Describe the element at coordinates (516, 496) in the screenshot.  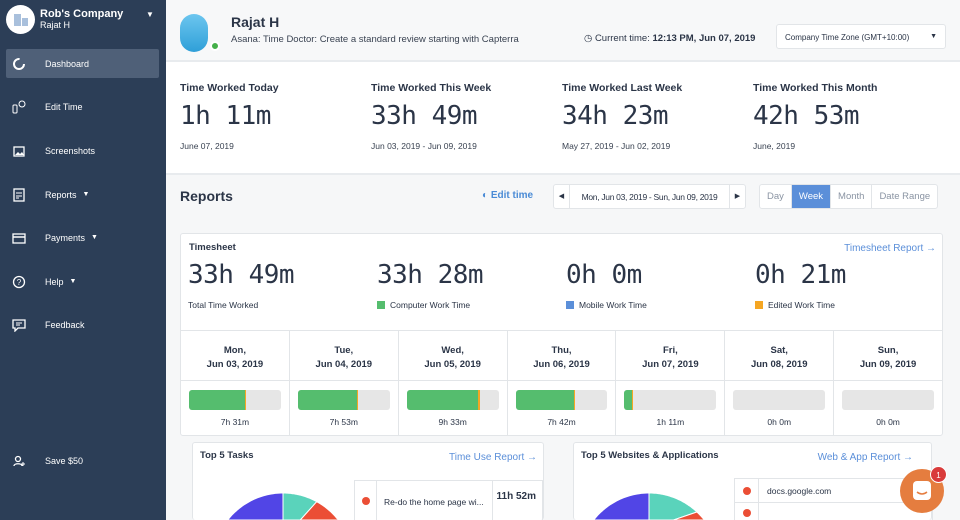
I see `task-time: 11h 52m` at that location.